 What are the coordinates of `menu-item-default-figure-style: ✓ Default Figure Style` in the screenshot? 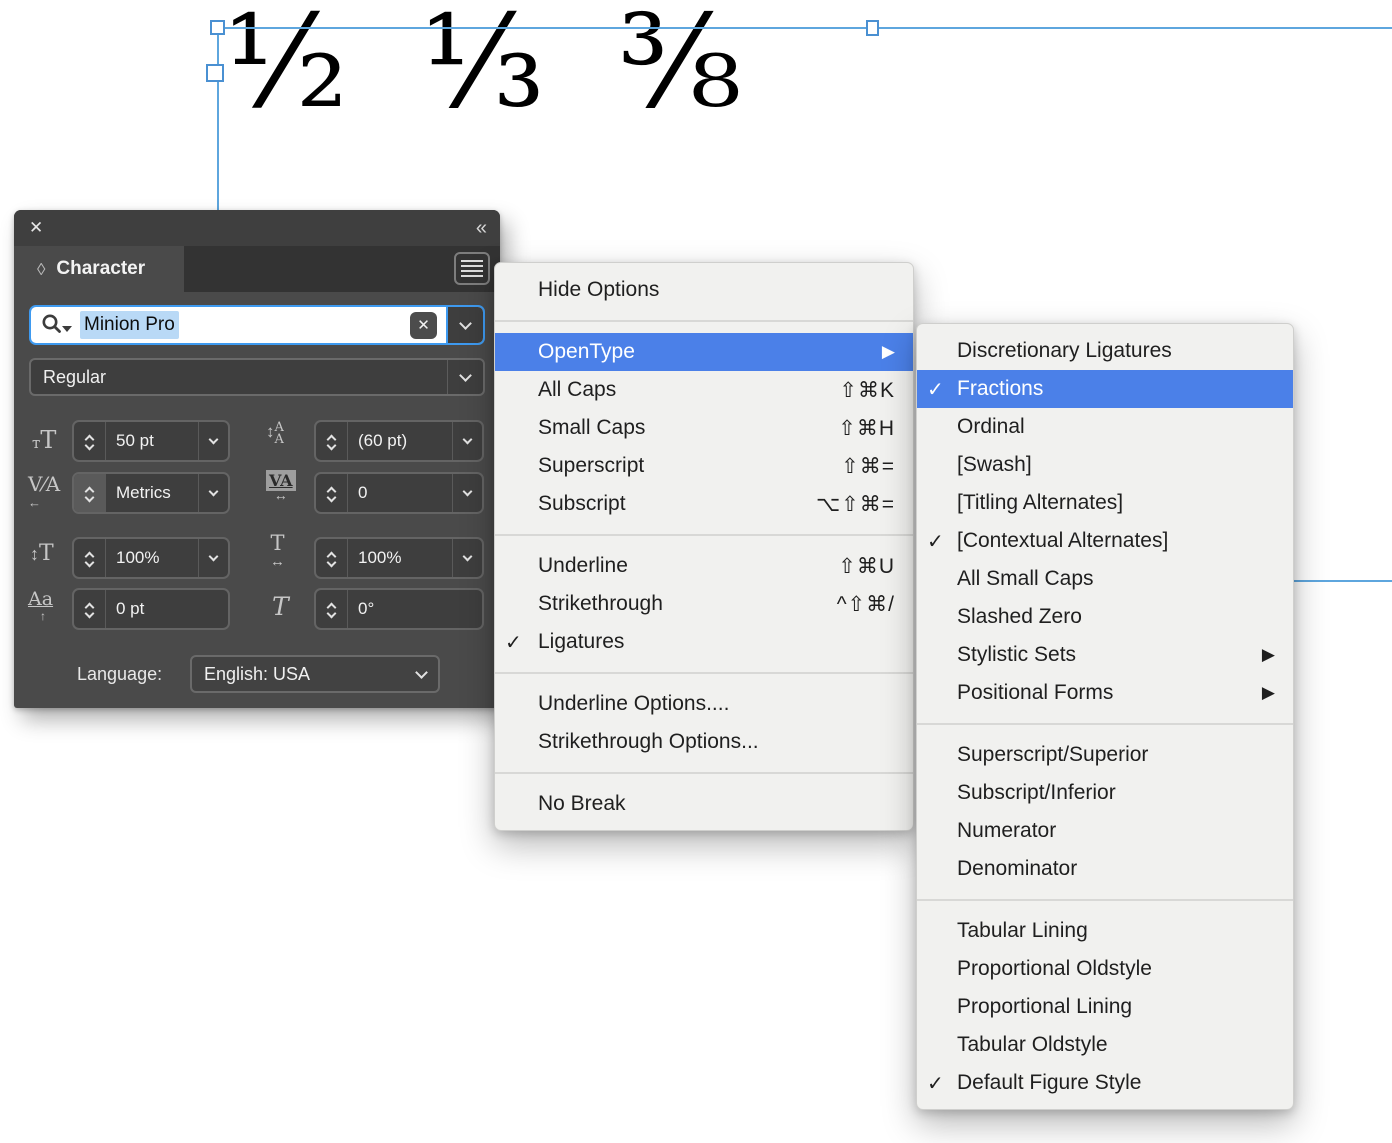 It's located at (1105, 1083).